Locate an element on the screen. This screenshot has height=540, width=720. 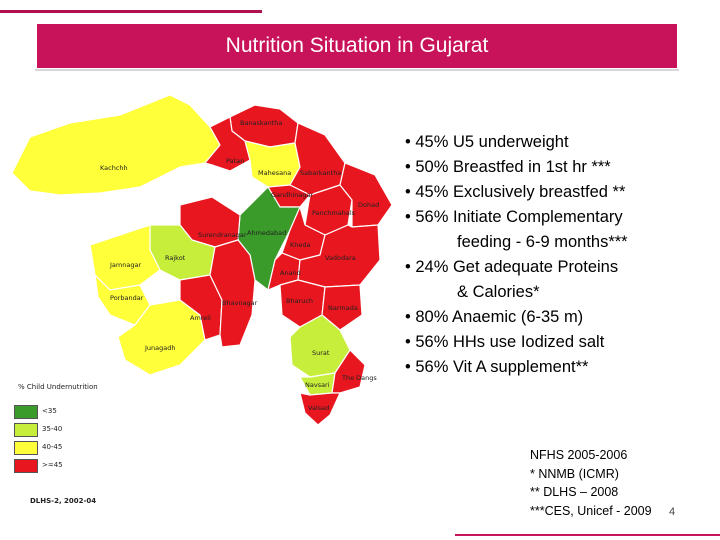
label-navsari: Navsari is located at coordinates (317, 385).